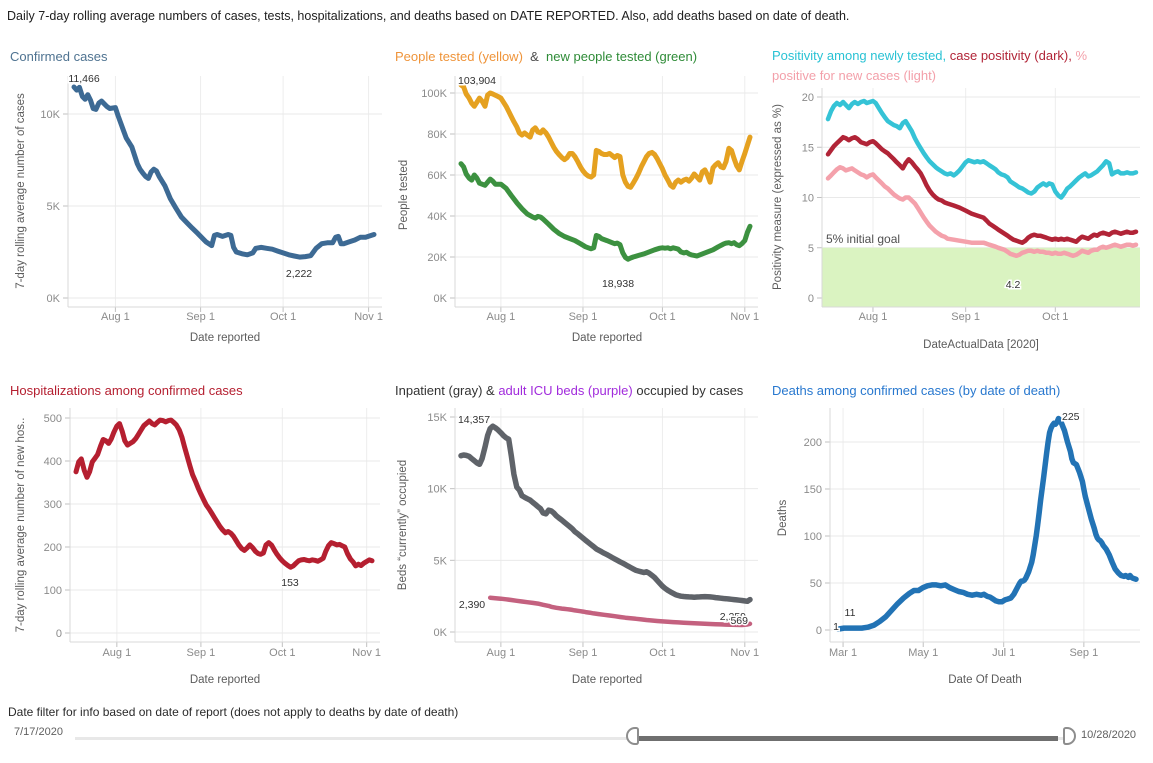  Describe the element at coordinates (622, 56) in the screenshot. I see `chart-title-part: new people tested (green)` at that location.